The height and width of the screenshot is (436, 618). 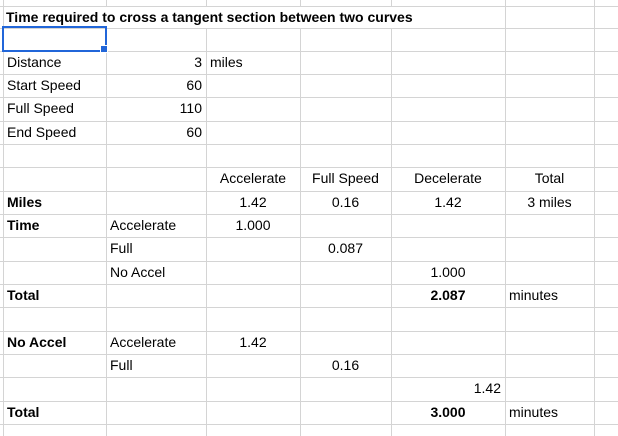 I want to click on cell-miles-total: 3 miles, so click(x=549, y=202).